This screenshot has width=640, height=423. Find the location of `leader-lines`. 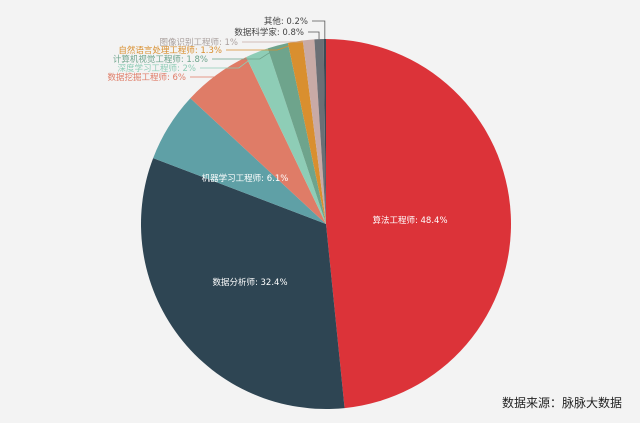

leader-lines is located at coordinates (258, 49).